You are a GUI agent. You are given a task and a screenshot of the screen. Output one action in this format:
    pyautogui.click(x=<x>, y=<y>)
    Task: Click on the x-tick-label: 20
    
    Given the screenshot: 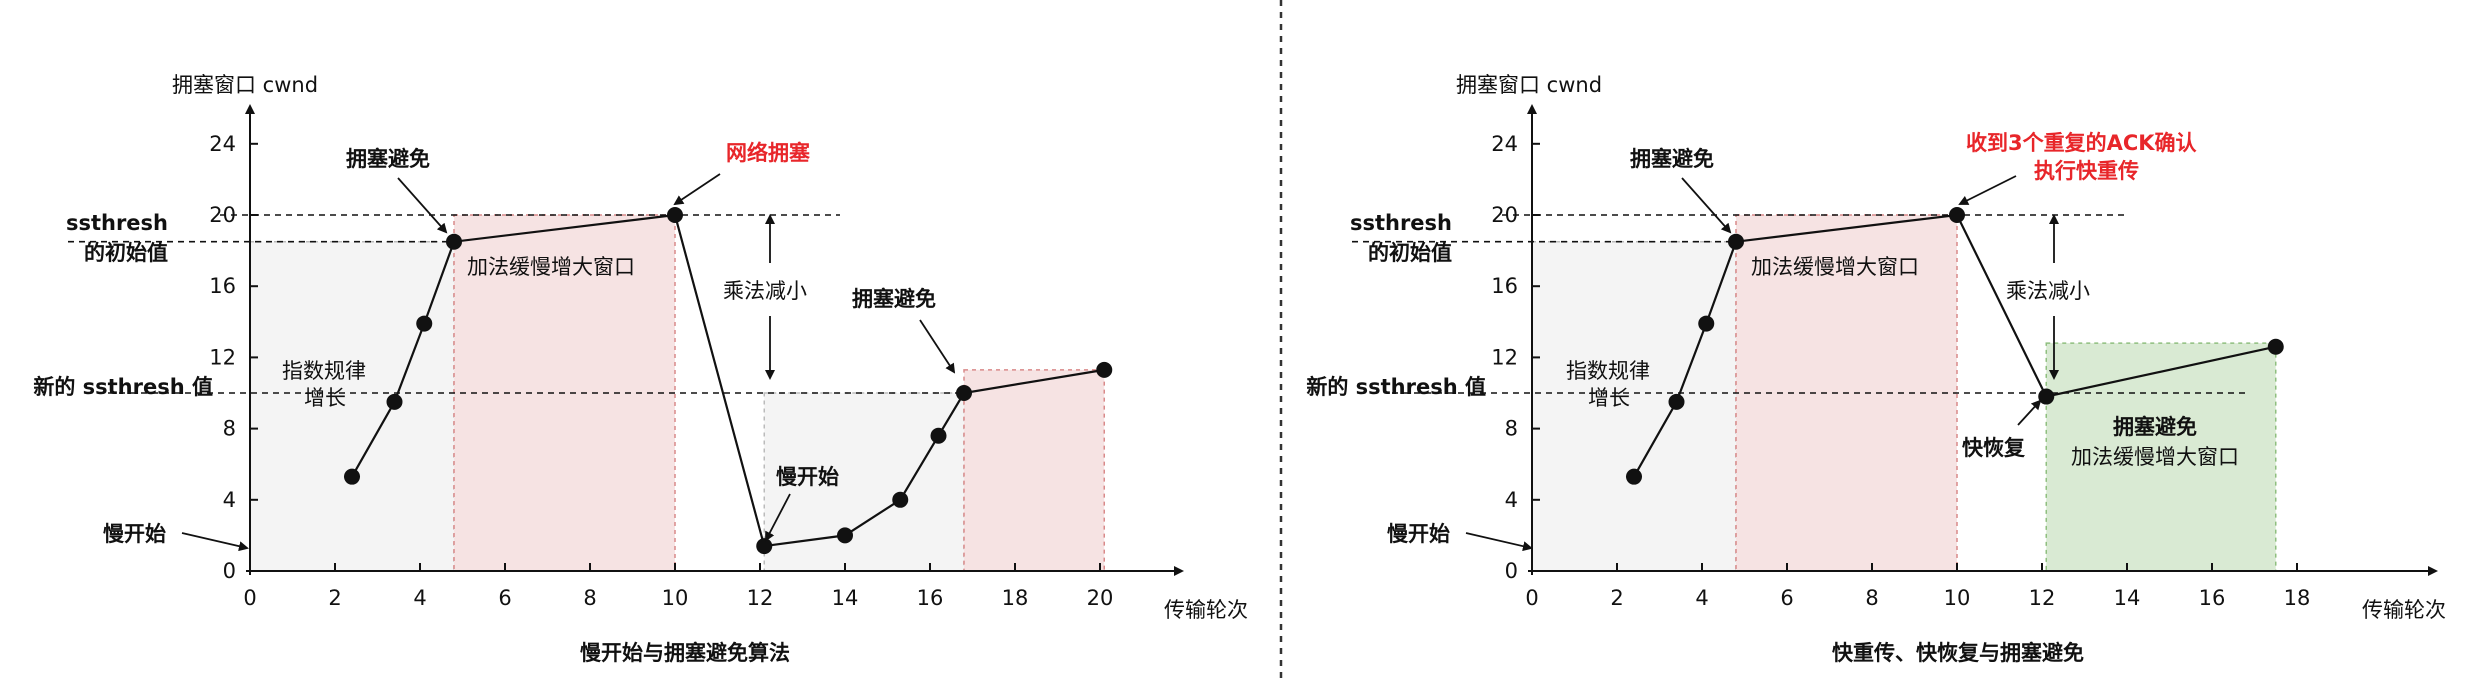 What is the action you would take?
    pyautogui.click(x=1100, y=598)
    